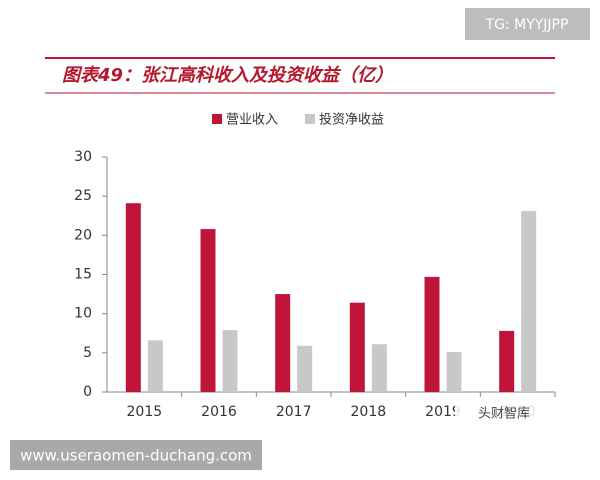  I want to click on url-watermark: www.useraomen-duchang.com, so click(136, 456).